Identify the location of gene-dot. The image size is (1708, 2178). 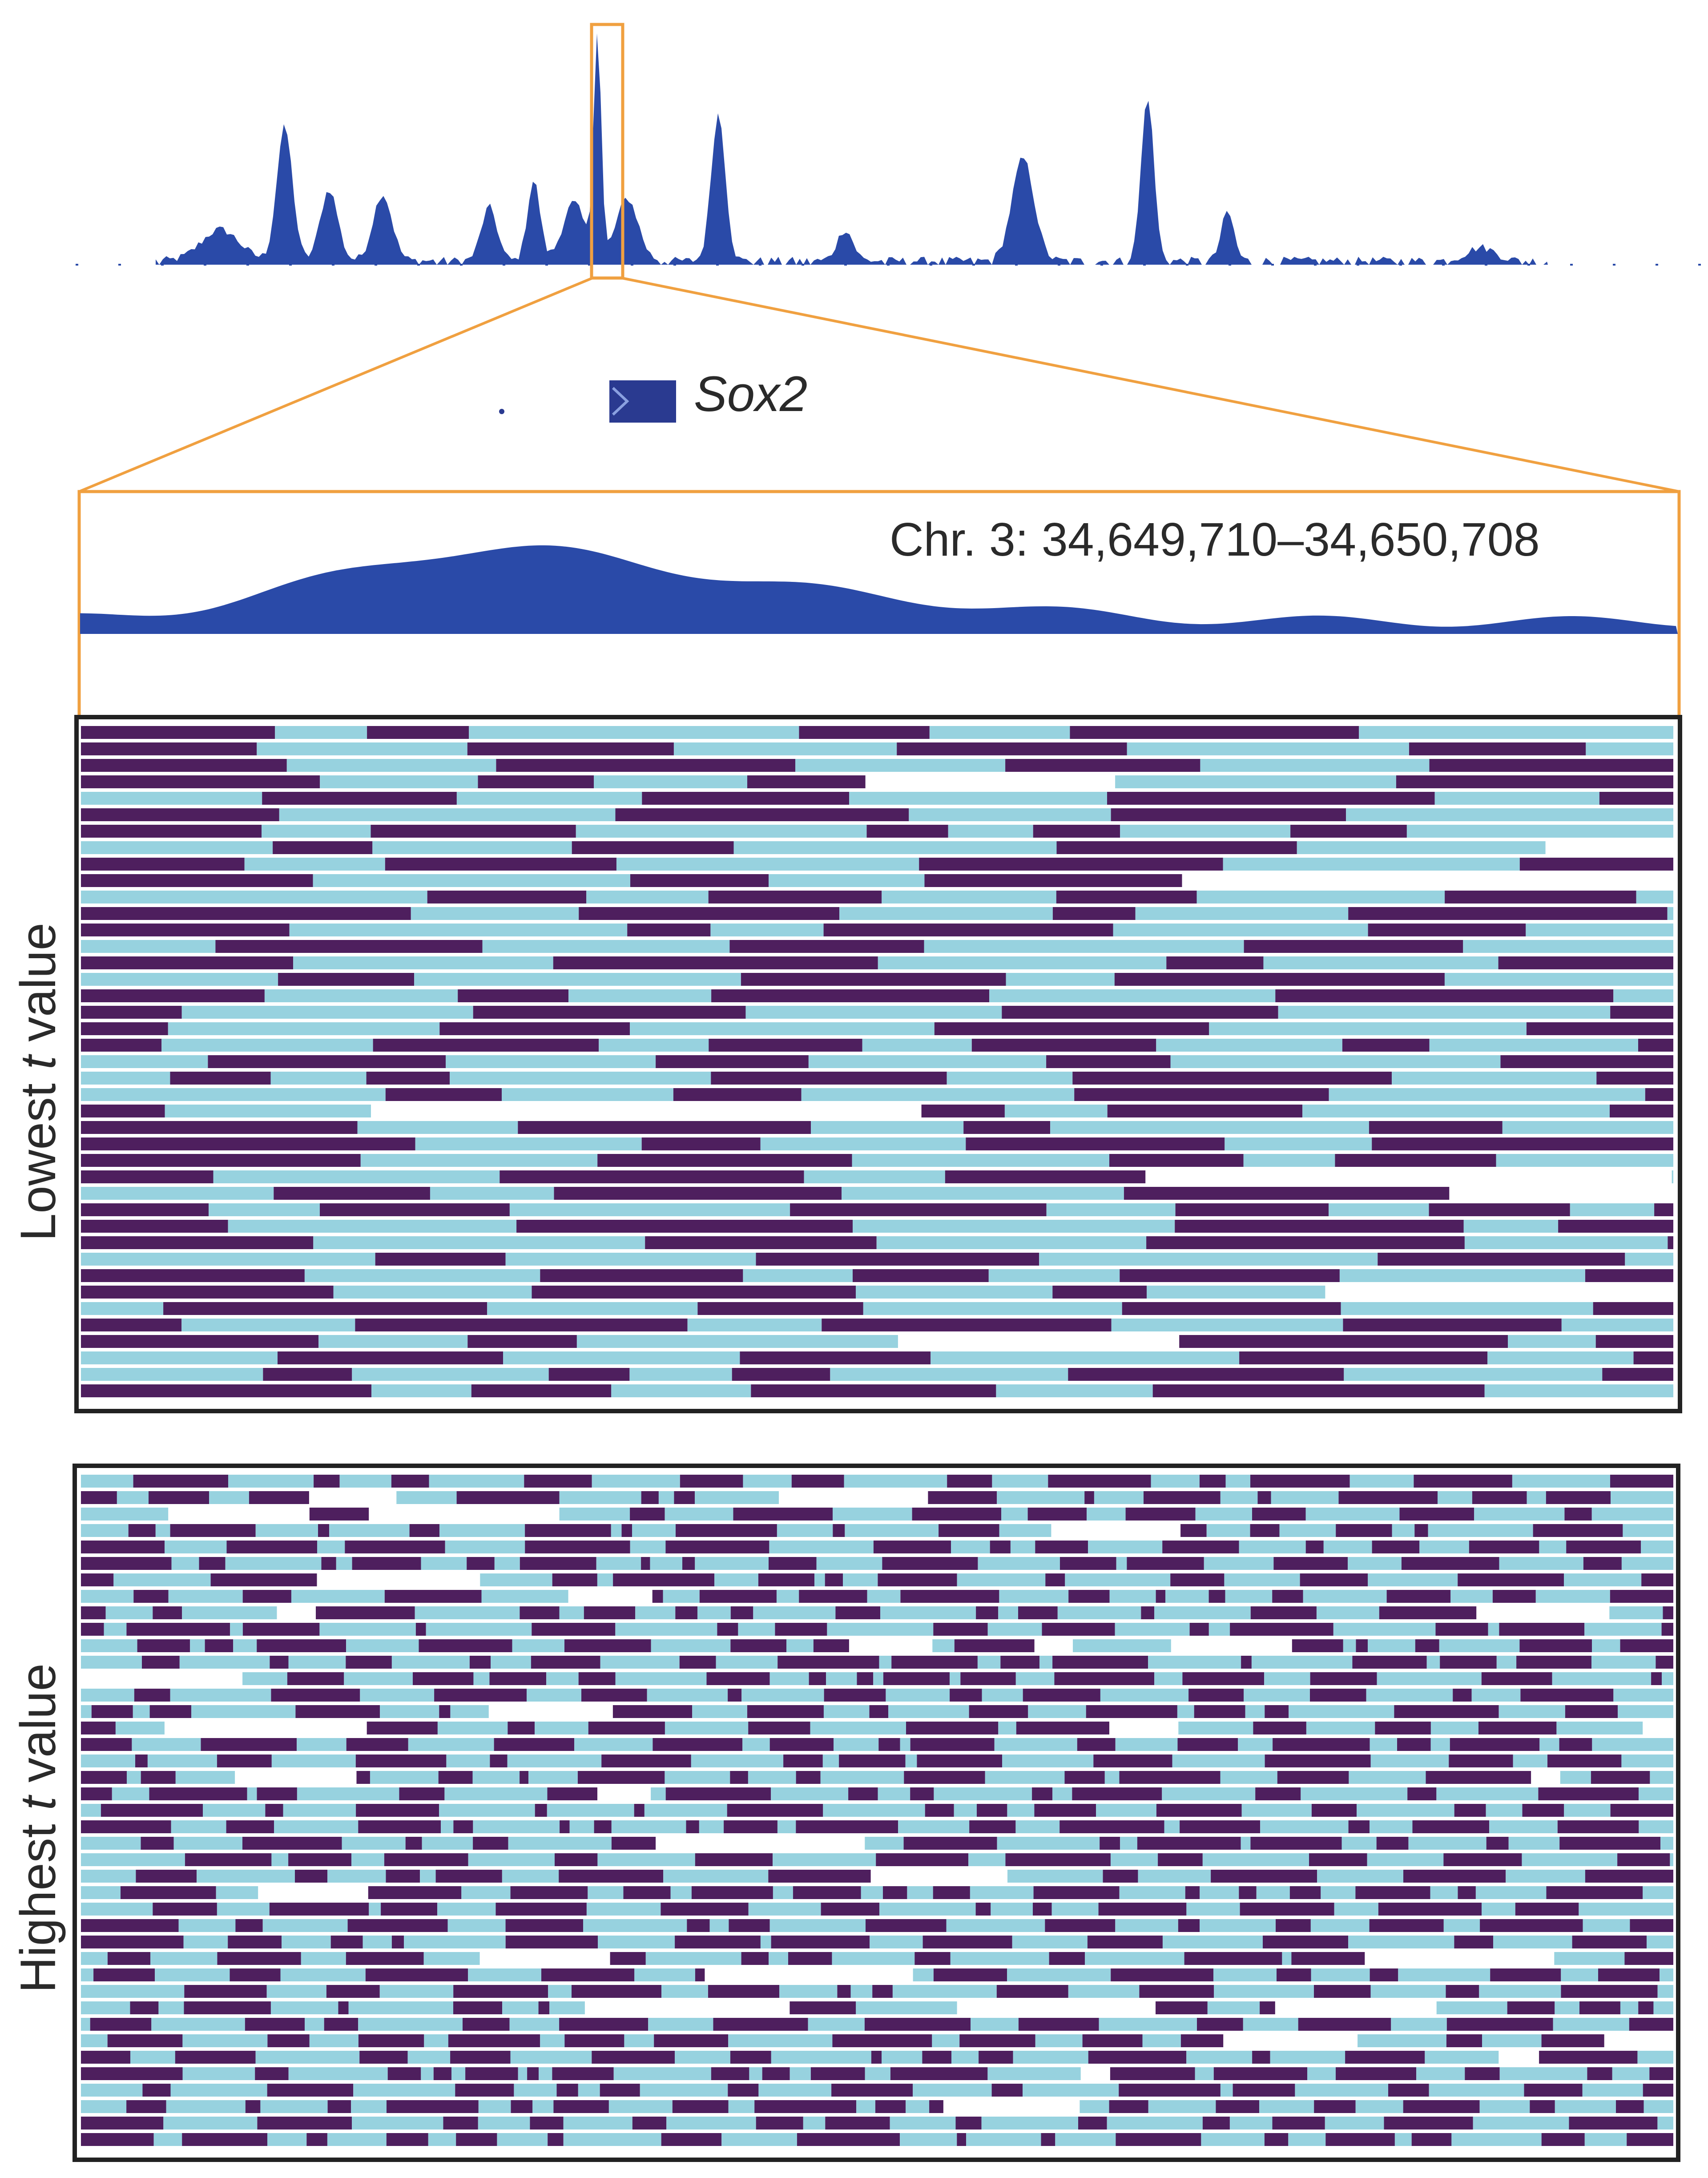
(501, 411).